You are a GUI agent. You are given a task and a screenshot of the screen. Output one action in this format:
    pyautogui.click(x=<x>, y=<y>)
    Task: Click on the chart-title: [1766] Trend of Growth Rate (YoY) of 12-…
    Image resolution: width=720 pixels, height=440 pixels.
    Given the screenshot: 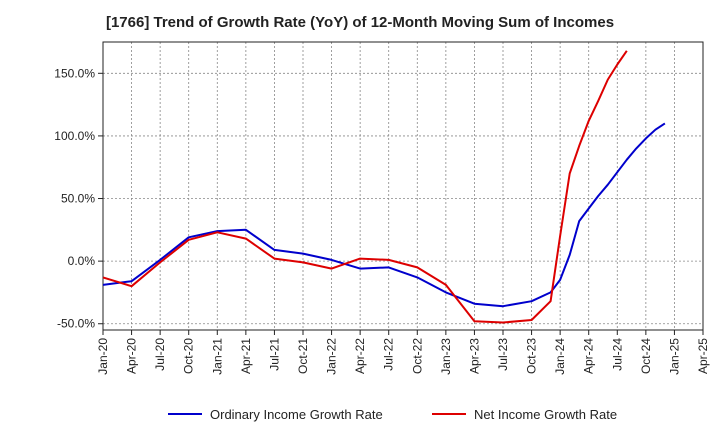 What is the action you would take?
    pyautogui.click(x=360, y=22)
    